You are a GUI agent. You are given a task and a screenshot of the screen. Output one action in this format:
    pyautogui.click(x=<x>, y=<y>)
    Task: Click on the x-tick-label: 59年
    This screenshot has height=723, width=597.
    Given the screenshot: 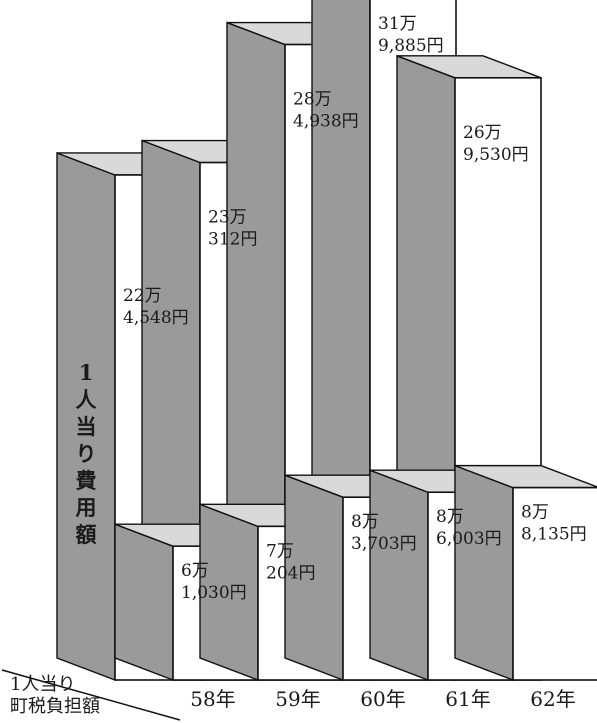 What is the action you would take?
    pyautogui.click(x=297, y=699)
    